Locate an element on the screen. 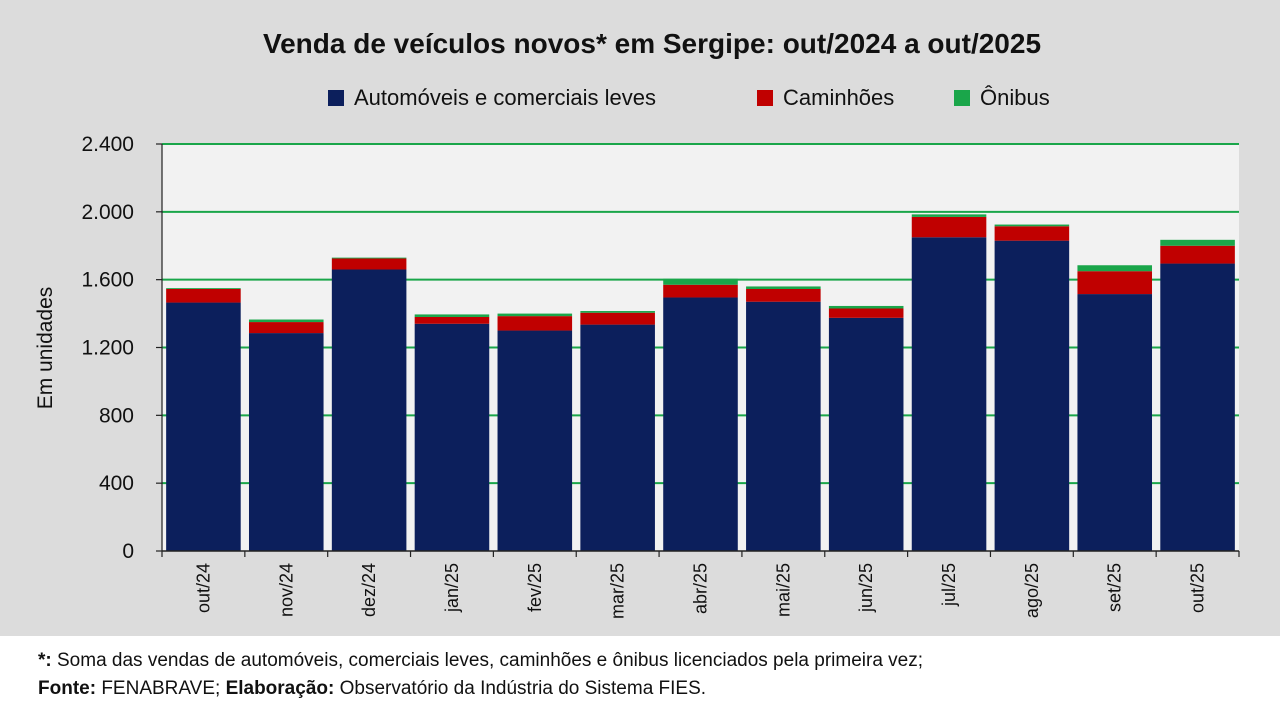  x-tick-label: set/25 is located at coordinates (1115, 587).